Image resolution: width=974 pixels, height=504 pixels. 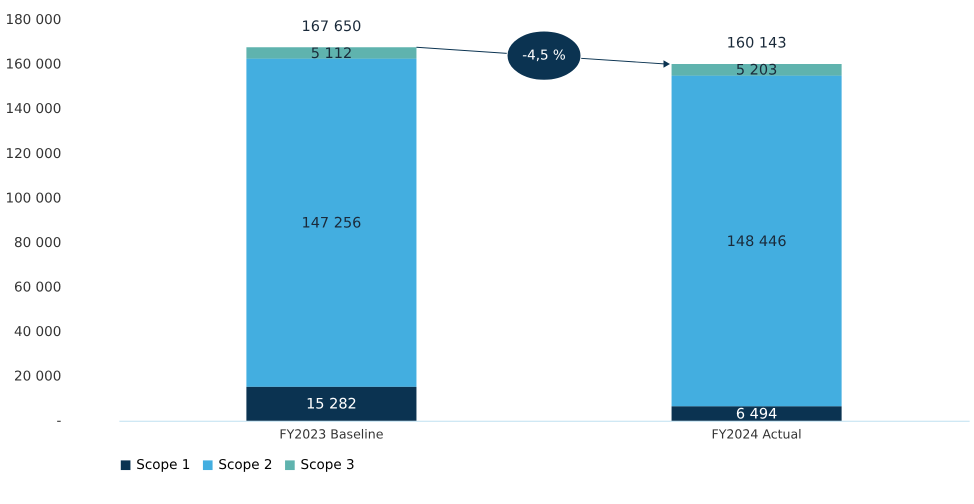 I want to click on x-tick-label: FY2023 Baseline, so click(x=331, y=434).